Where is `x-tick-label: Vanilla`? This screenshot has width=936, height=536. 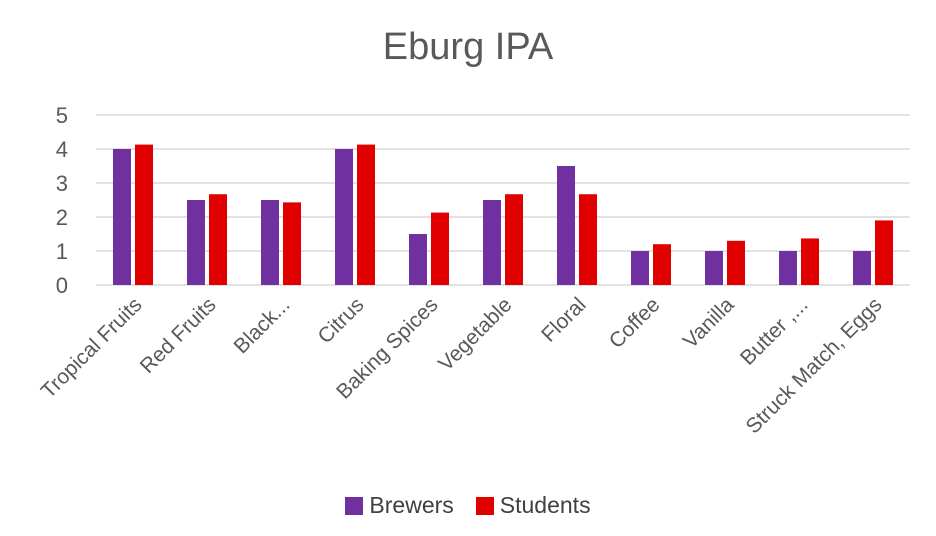 x-tick-label: Vanilla is located at coordinates (709, 323).